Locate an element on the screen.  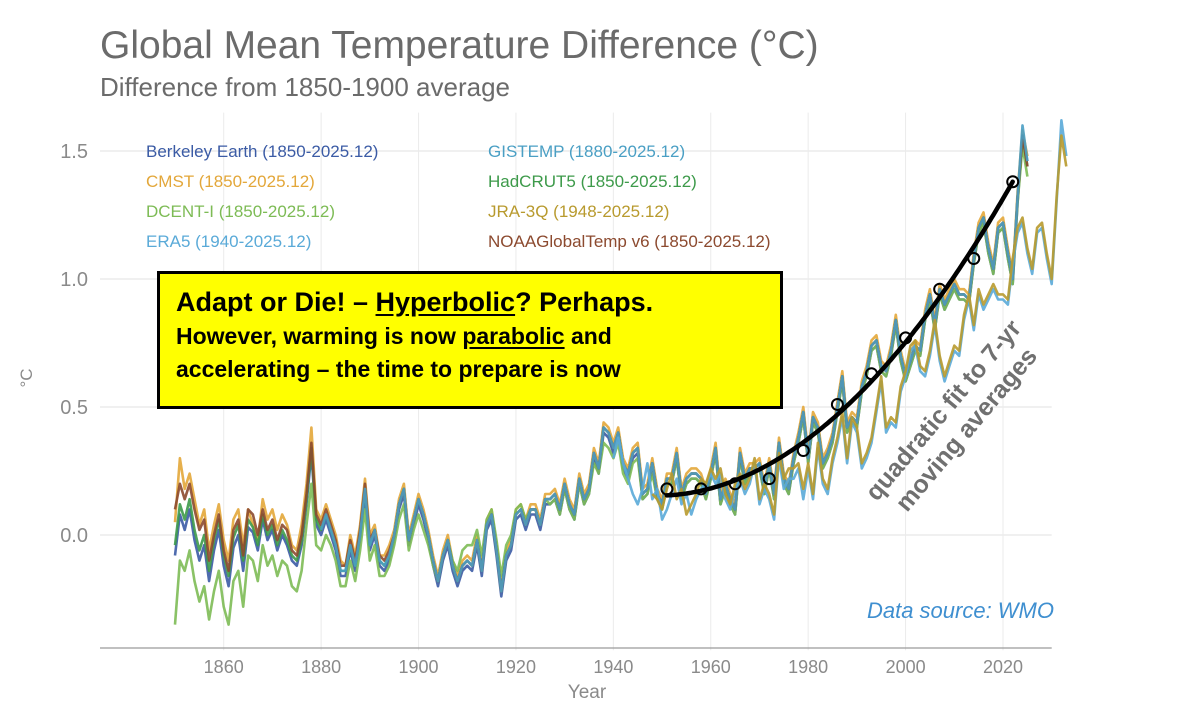
legend-entry-jra: JRA-3Q (1948-2025.12) is located at coordinates (579, 211).